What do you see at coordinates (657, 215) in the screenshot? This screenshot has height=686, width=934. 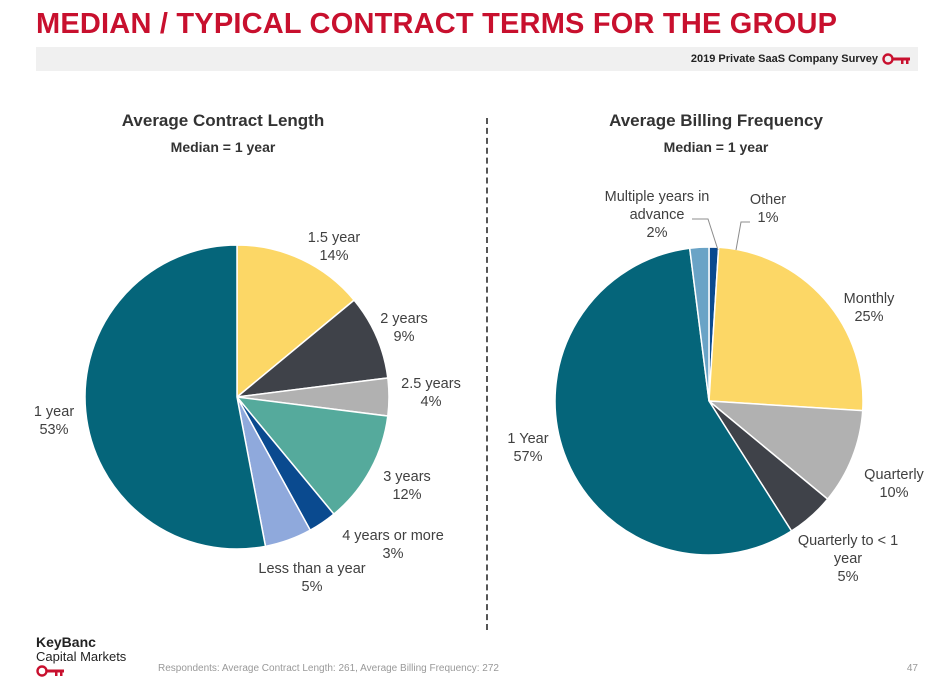 I see `chart2-label-5: Multiple years in advance 2%` at bounding box center [657, 215].